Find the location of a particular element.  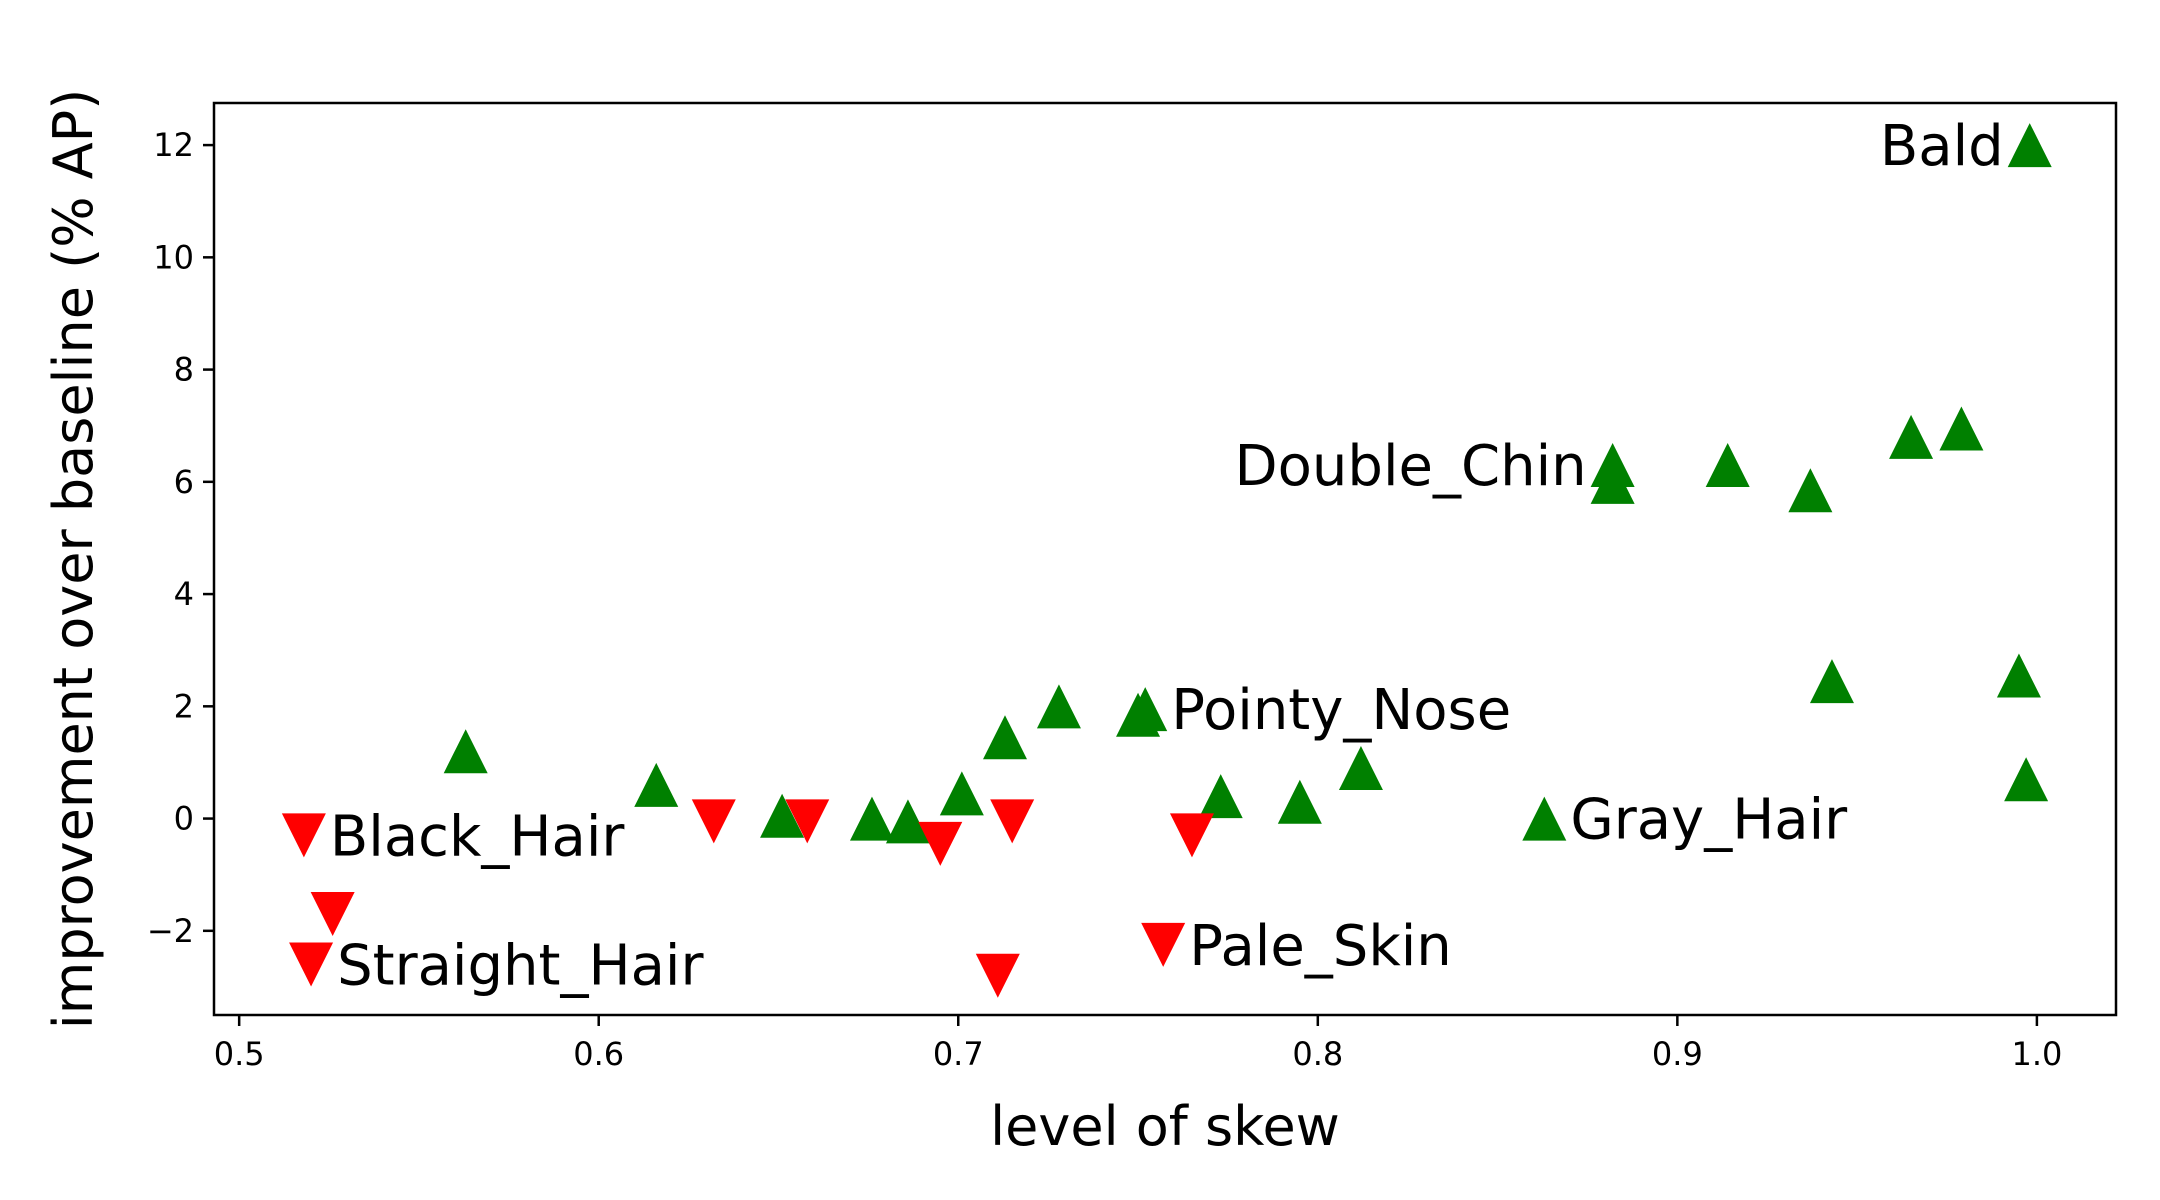

y-tick-label: 2 is located at coordinates (184, 706).